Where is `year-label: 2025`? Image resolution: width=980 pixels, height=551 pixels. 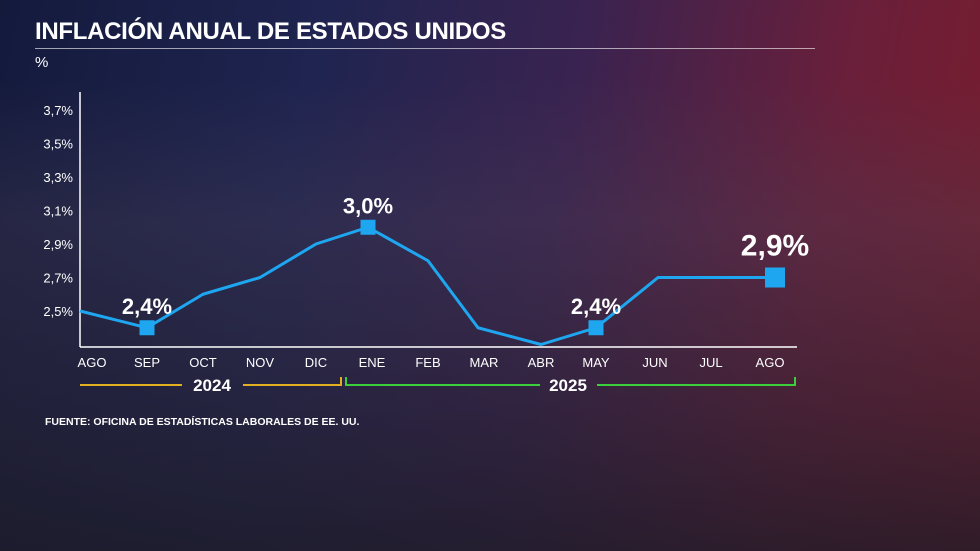
year-label: 2025 is located at coordinates (568, 385).